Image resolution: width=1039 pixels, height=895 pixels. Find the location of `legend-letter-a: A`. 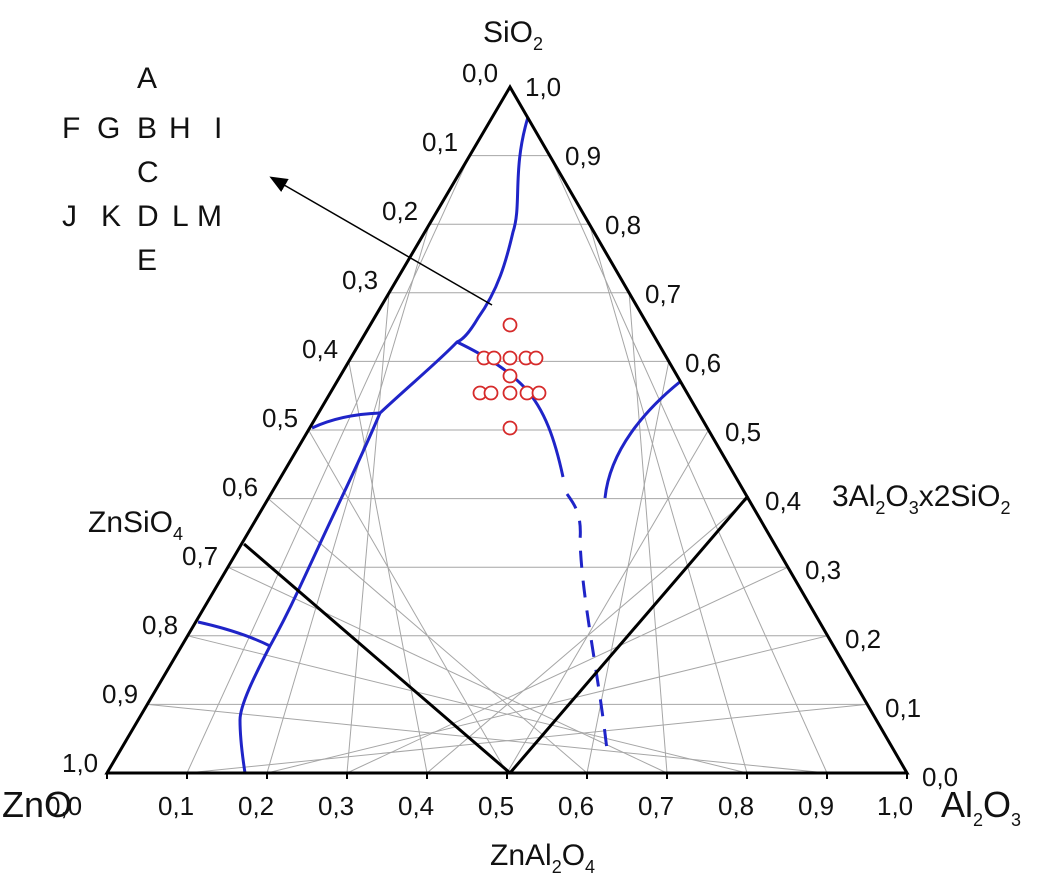

legend-letter-a: A is located at coordinates (147, 78).